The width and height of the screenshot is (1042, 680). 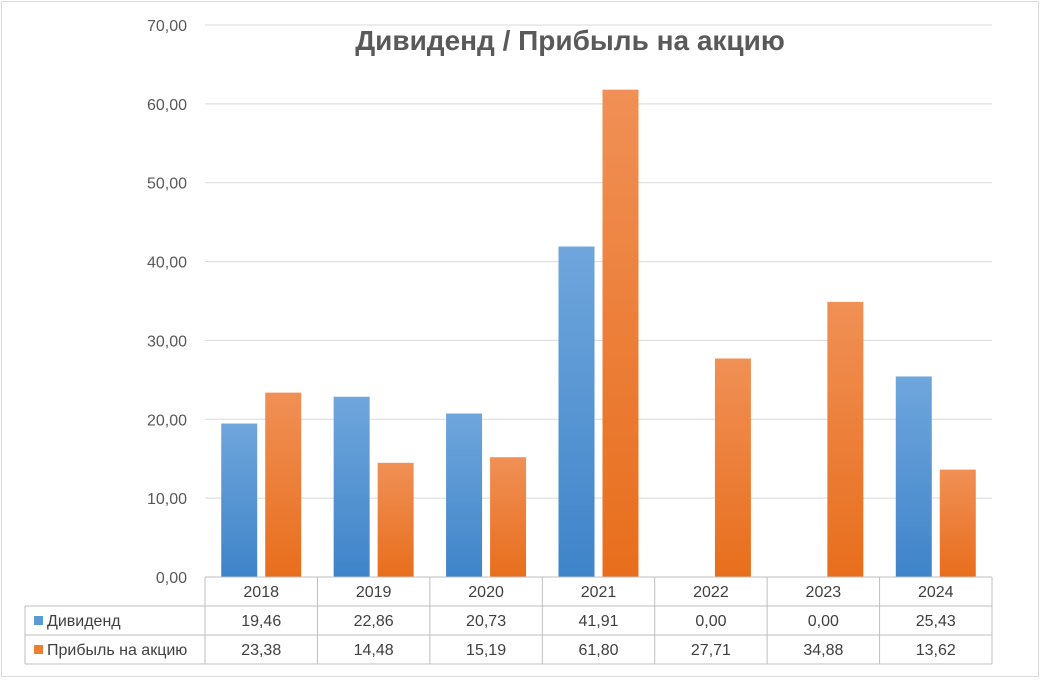 What do you see at coordinates (395, 519) in the screenshot?
I see `bar-eps-2019` at bounding box center [395, 519].